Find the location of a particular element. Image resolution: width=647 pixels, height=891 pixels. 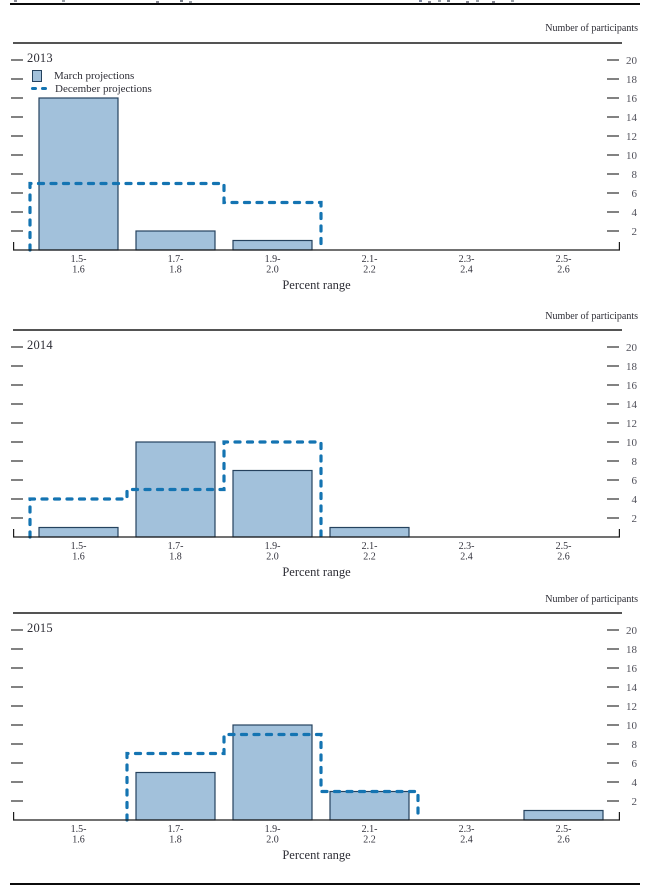

legend: March projections December projections is located at coordinates (91, 82).